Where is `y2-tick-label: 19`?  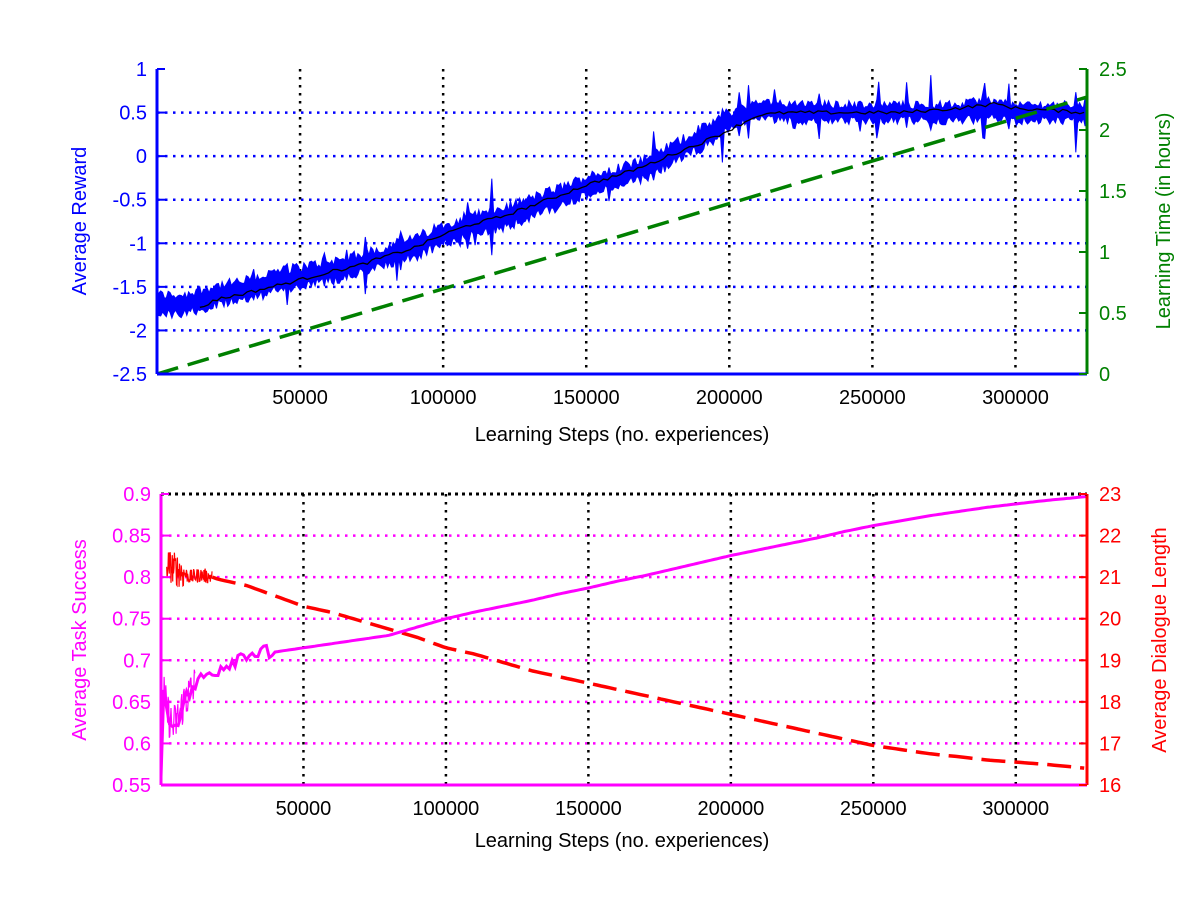 y2-tick-label: 19 is located at coordinates (1110, 661).